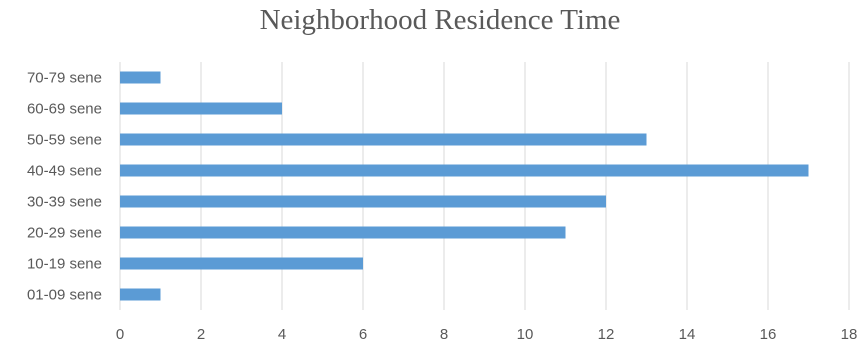 The width and height of the screenshot is (863, 349). What do you see at coordinates (64, 140) in the screenshot?
I see `category-label: 50-59 sene` at bounding box center [64, 140].